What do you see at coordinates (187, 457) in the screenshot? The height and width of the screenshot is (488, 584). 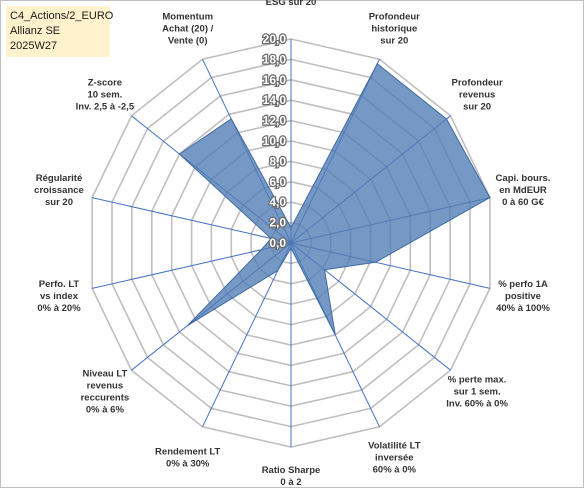 I see `axis-label: Rendement LT 0% à 30%` at bounding box center [187, 457].